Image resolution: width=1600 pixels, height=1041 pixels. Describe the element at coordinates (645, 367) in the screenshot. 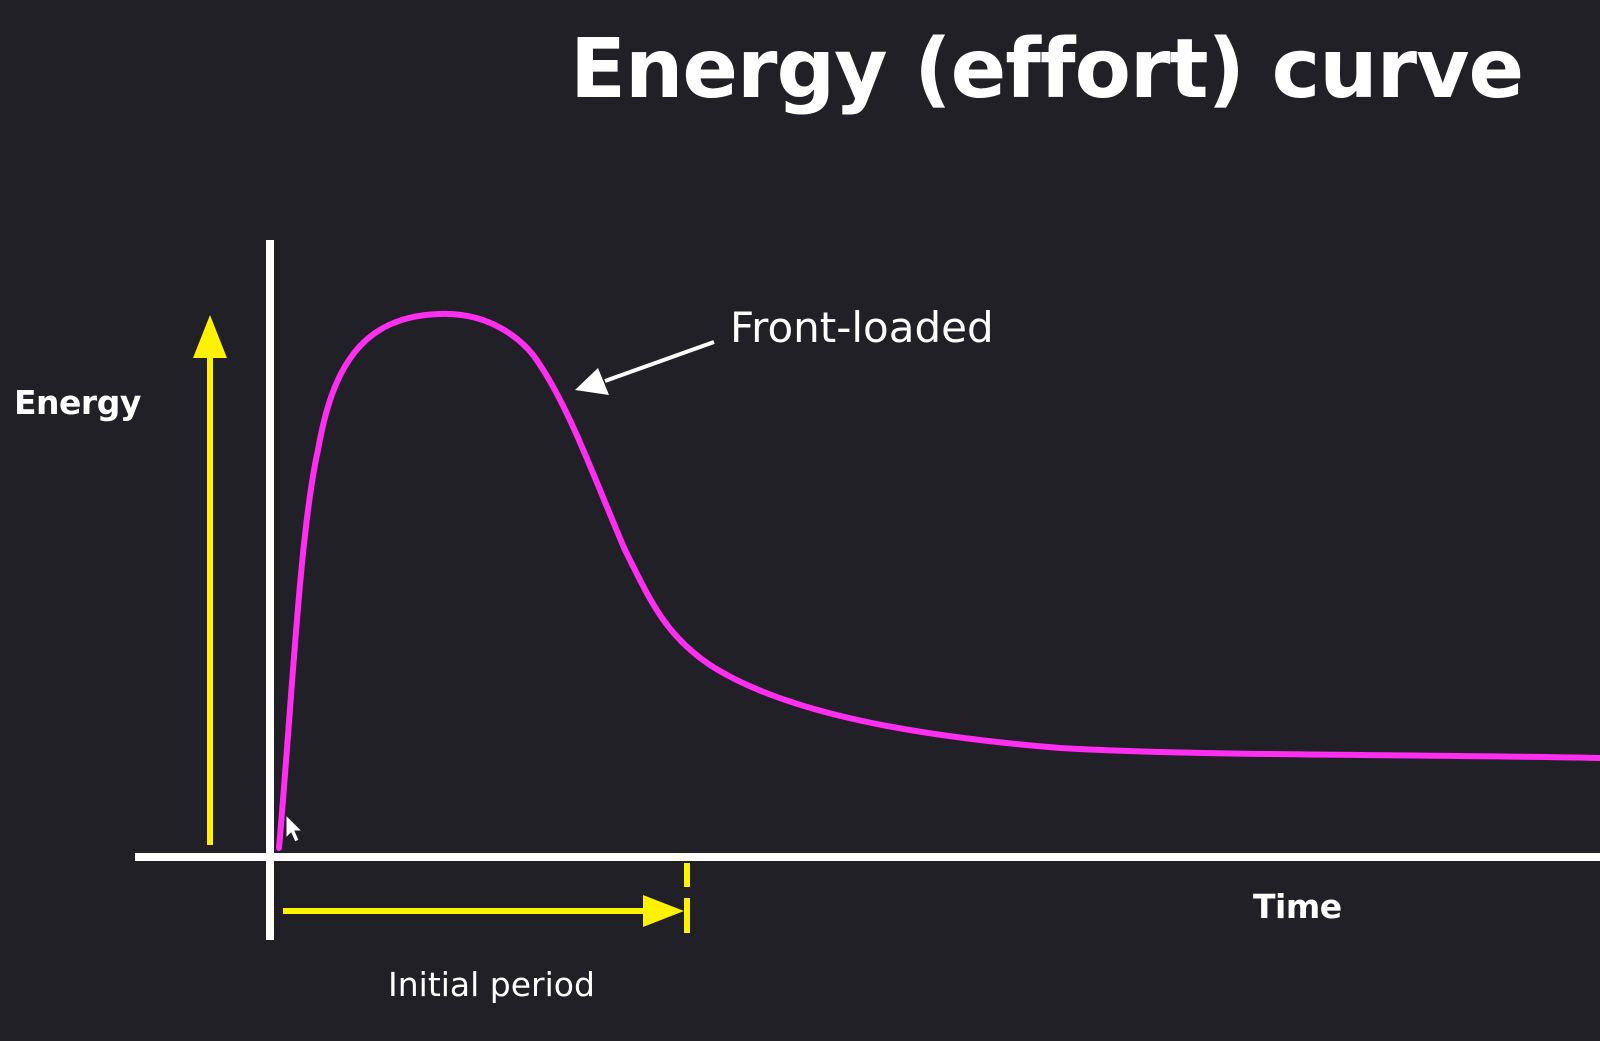

I see `front-loaded-callout-arrow` at that location.